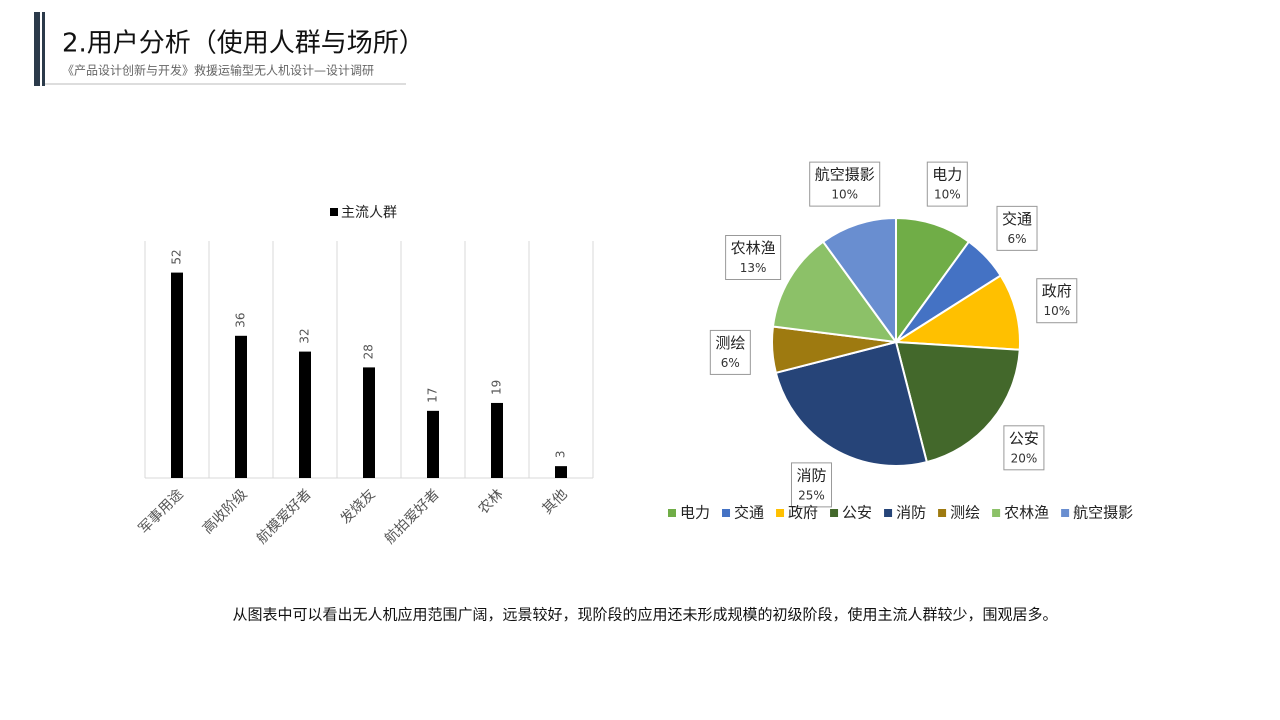  Describe the element at coordinates (433, 395) in the screenshot. I see `data-label: 17` at that location.